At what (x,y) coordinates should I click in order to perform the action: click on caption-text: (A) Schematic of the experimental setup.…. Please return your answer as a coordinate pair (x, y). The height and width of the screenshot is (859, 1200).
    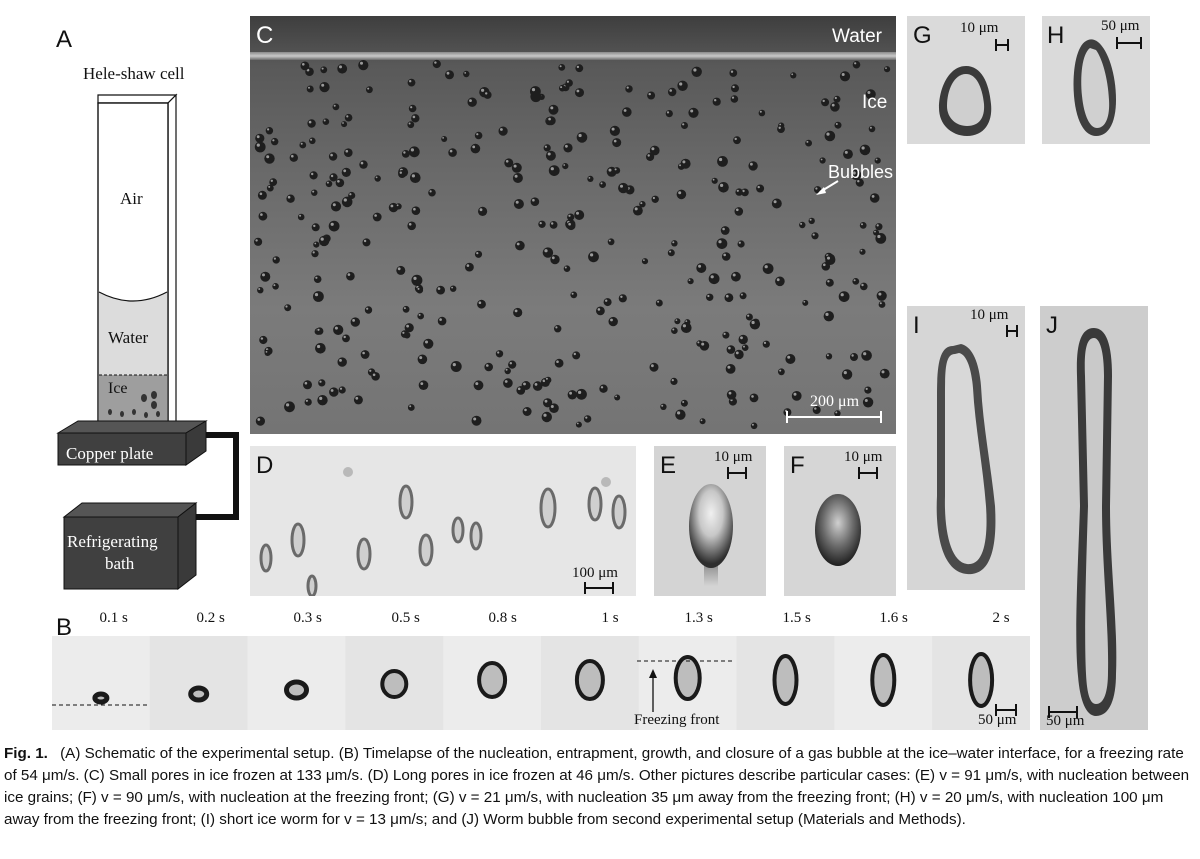
    Looking at the image, I should click on (597, 786).